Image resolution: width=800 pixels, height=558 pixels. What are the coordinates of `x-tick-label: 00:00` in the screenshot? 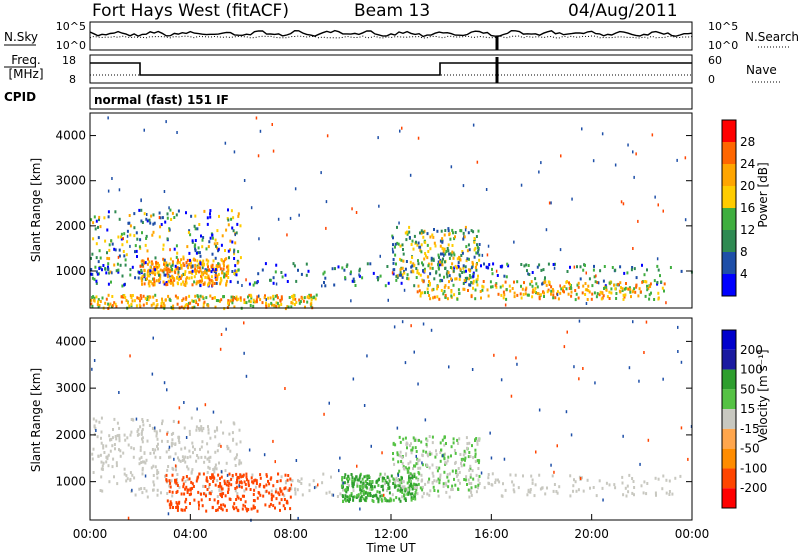 It's located at (692, 534).